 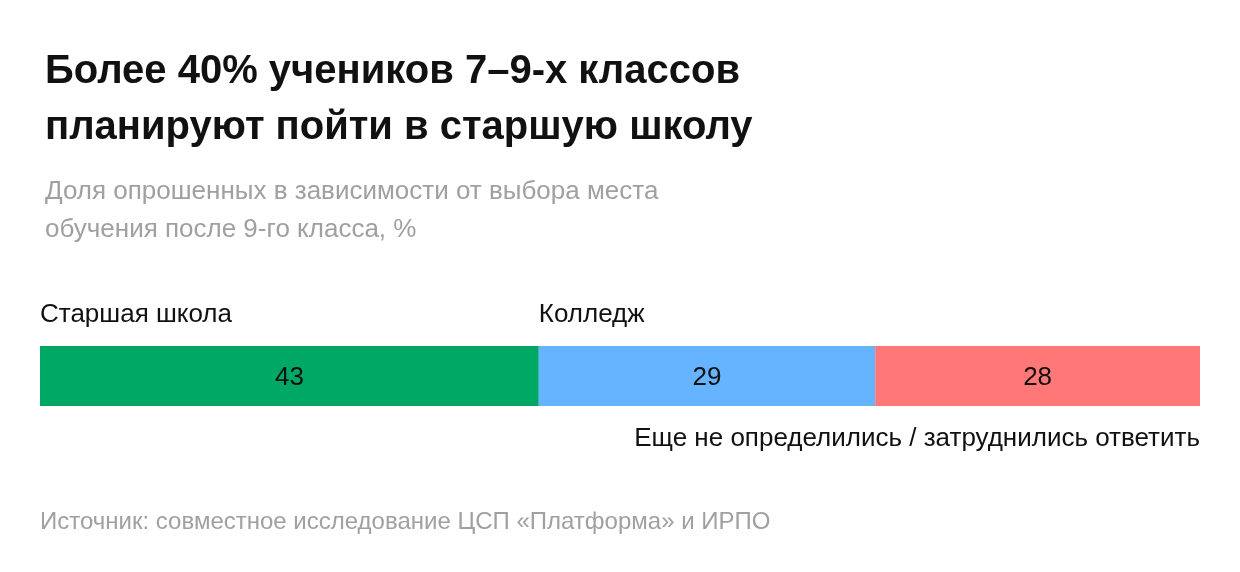 I want to click on data-label: 28, so click(x=1038, y=376).